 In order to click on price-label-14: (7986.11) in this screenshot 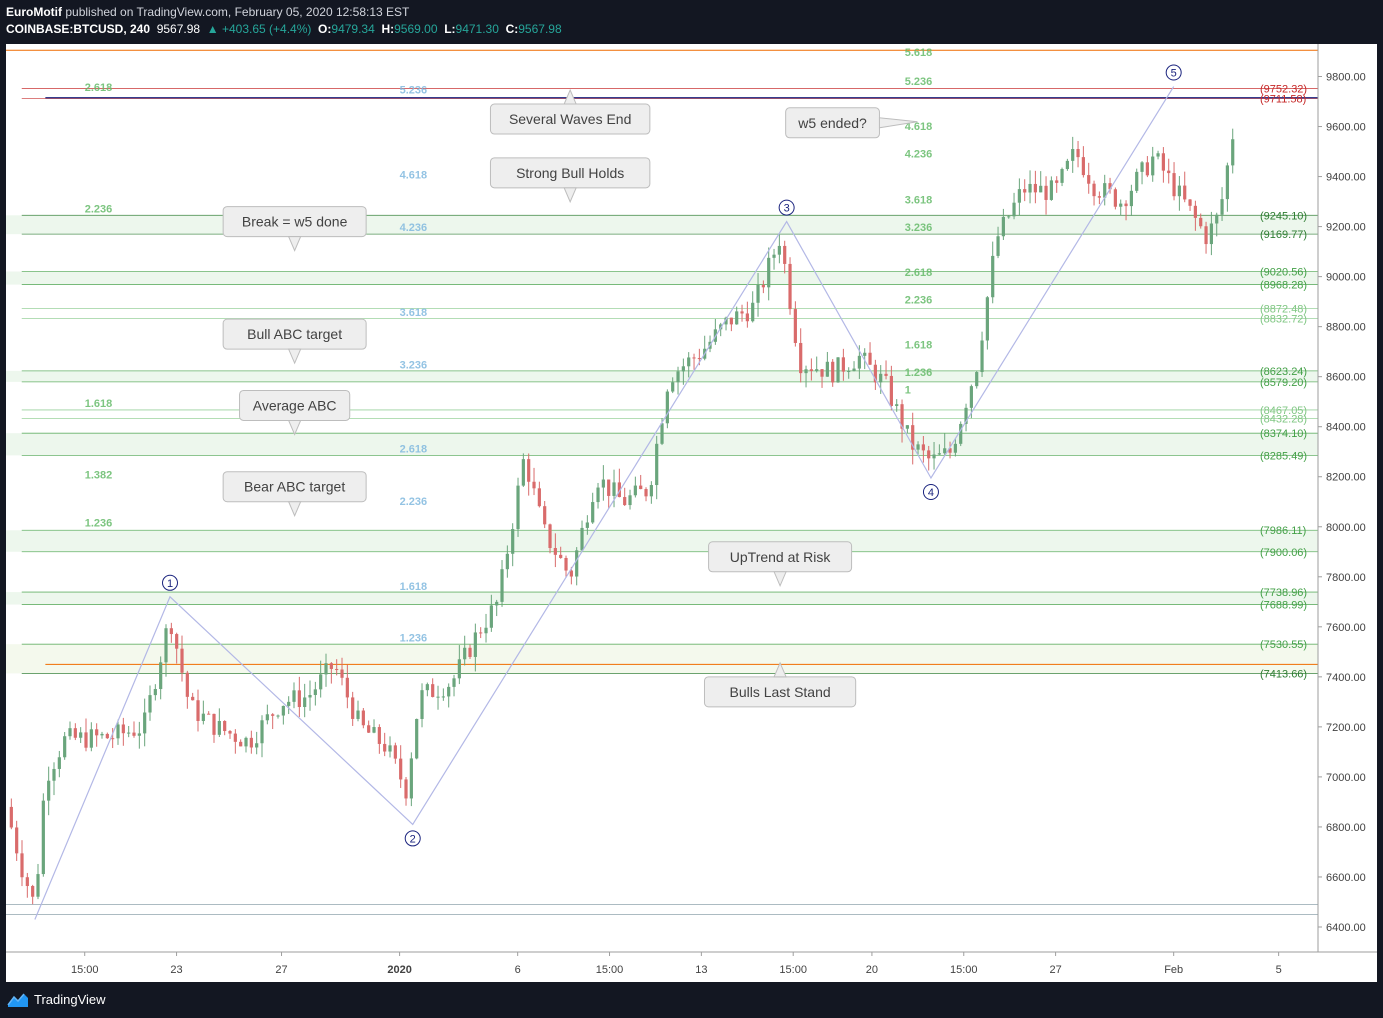, I will do `click(1283, 531)`.